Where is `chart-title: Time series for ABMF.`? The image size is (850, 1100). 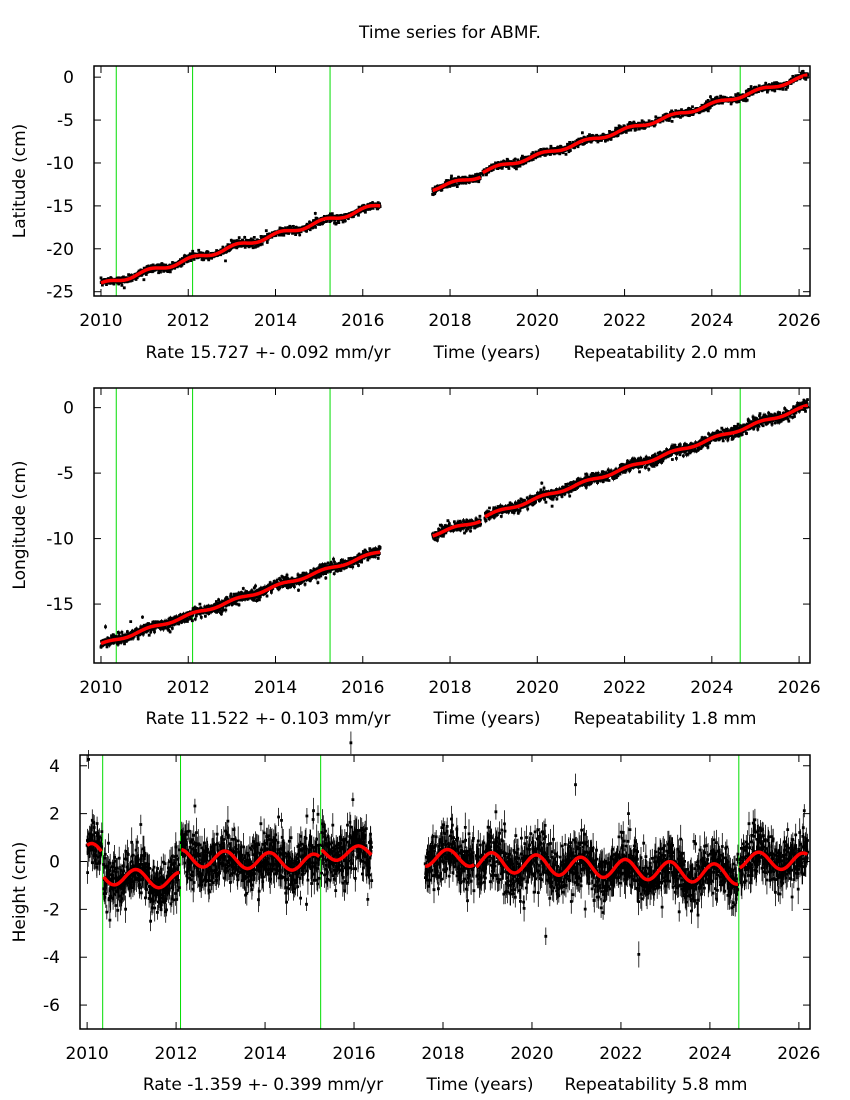 chart-title: Time series for ABMF. is located at coordinates (449, 33).